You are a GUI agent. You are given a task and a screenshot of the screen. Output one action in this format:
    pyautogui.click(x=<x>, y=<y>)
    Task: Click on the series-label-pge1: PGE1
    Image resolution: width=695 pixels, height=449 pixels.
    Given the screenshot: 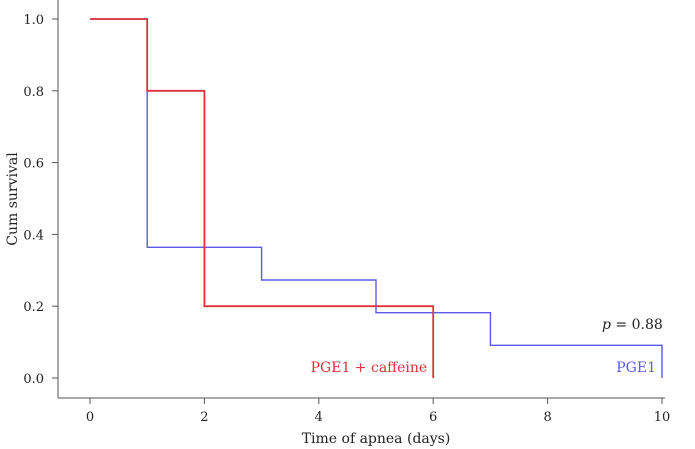 What is the action you would take?
    pyautogui.click(x=636, y=368)
    